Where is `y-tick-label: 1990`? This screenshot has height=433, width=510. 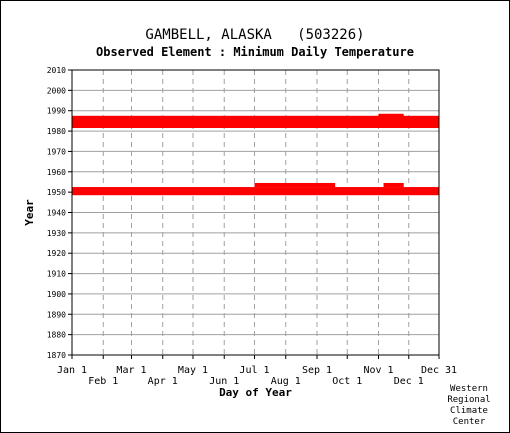 y-tick-label: 1990 is located at coordinates (56, 111).